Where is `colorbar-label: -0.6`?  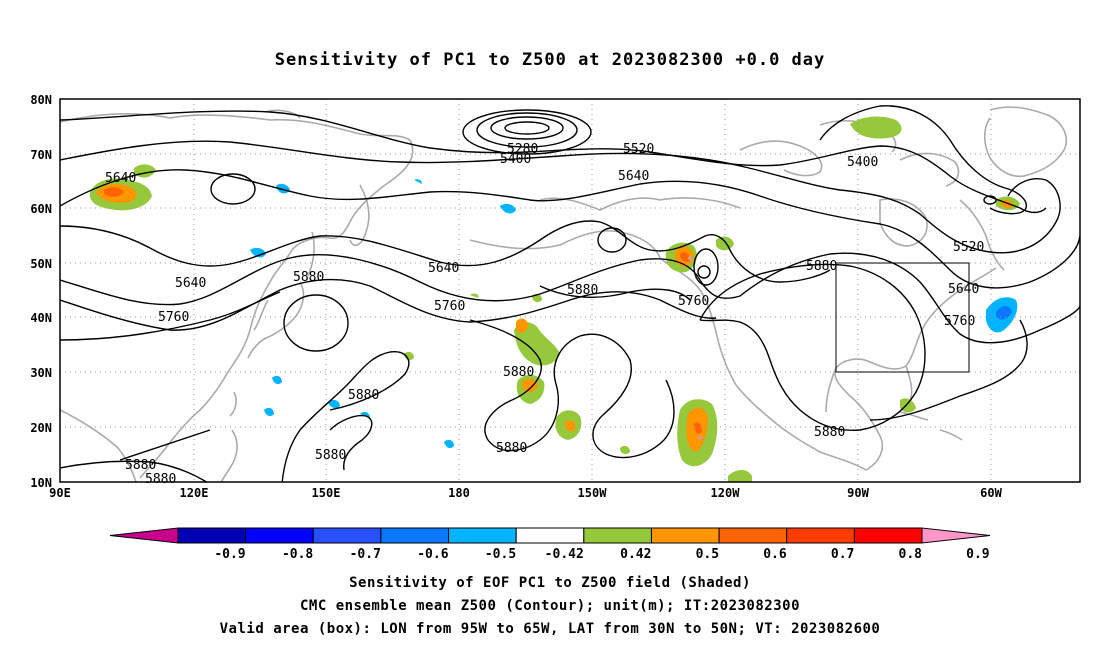 colorbar-label: -0.6 is located at coordinates (432, 554).